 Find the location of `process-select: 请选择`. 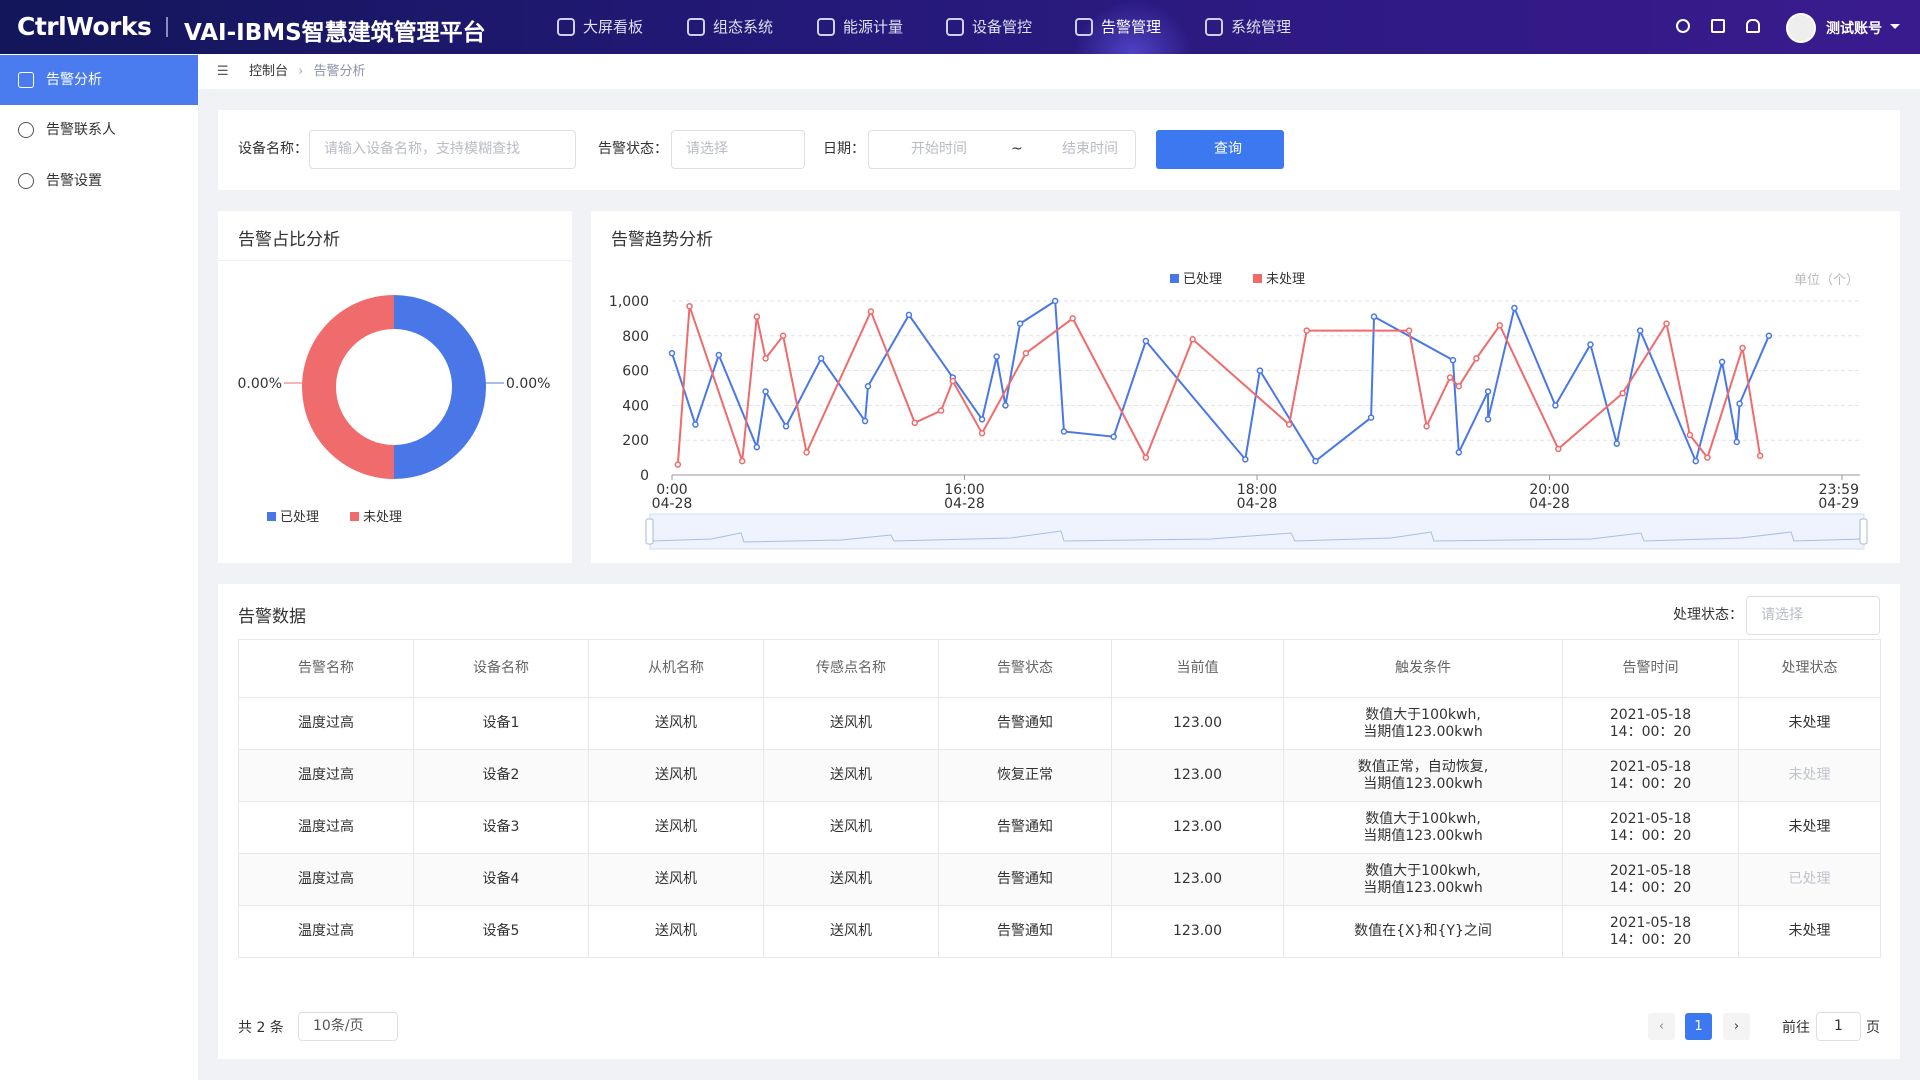

process-select: 请选择 is located at coordinates (1813, 615).